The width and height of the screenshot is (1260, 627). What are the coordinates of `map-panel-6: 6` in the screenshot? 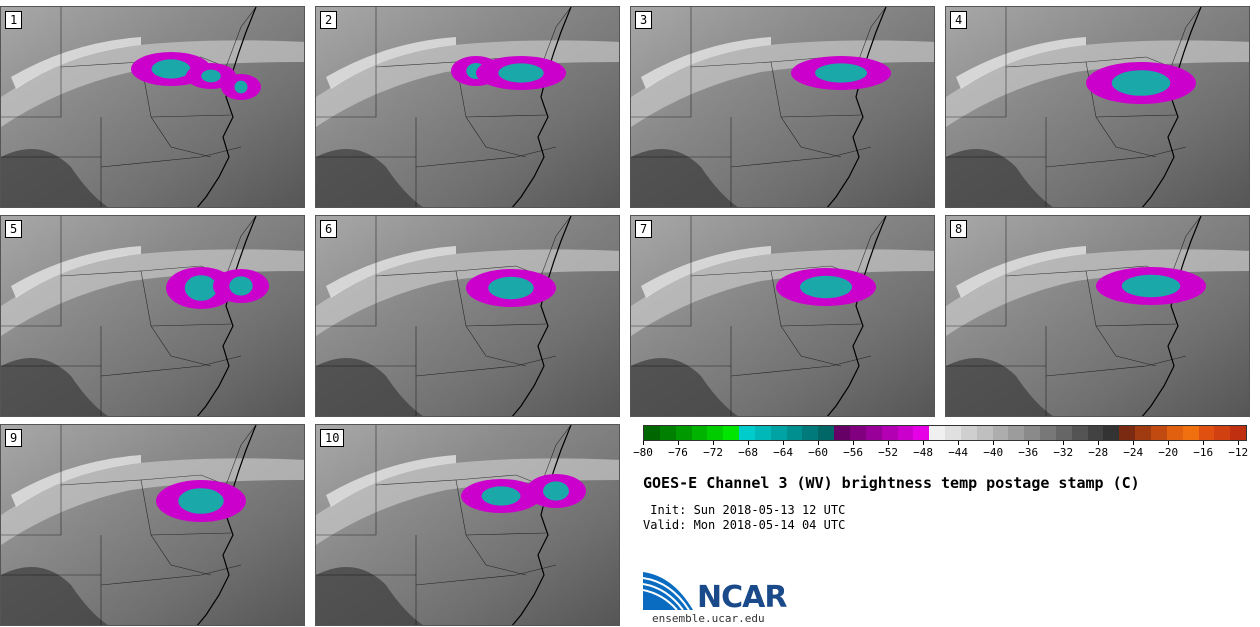 It's located at (467, 316).